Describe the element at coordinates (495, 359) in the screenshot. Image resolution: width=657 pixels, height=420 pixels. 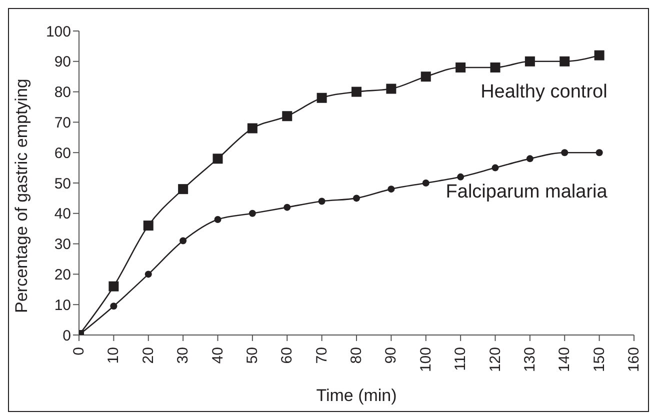
I see `x-tick-label: 120` at that location.